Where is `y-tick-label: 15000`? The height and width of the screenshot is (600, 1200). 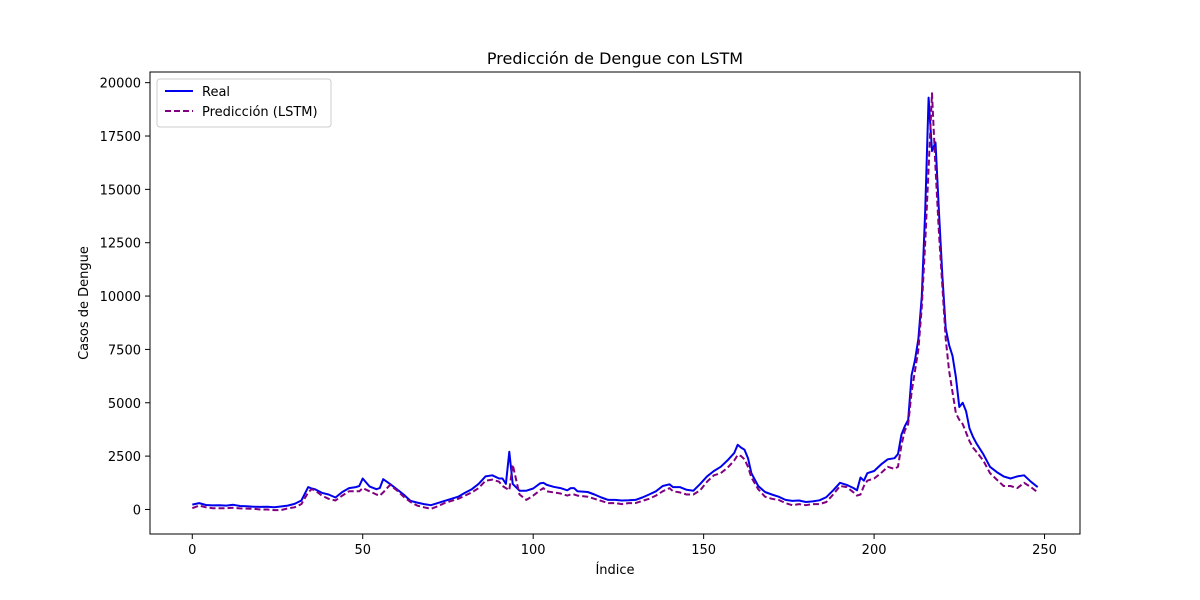 y-tick-label: 15000 is located at coordinates (120, 190).